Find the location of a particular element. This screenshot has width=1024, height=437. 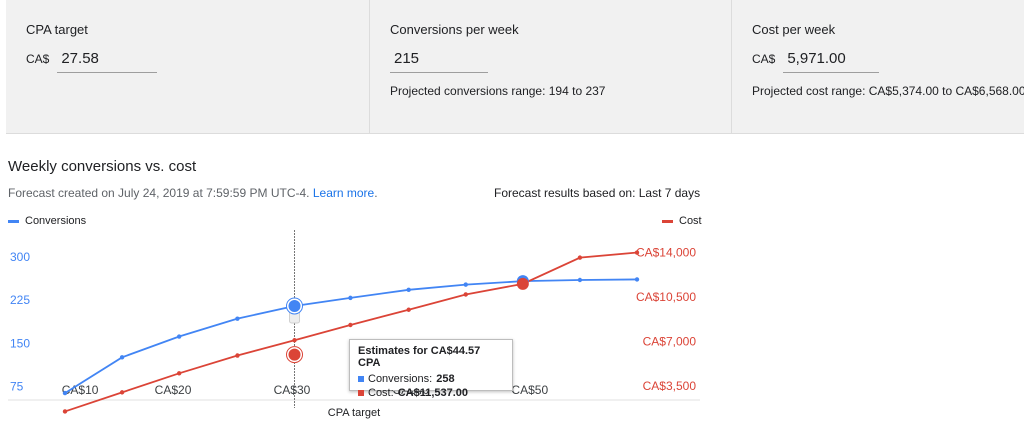

current-cost-point is located at coordinates (294, 354).